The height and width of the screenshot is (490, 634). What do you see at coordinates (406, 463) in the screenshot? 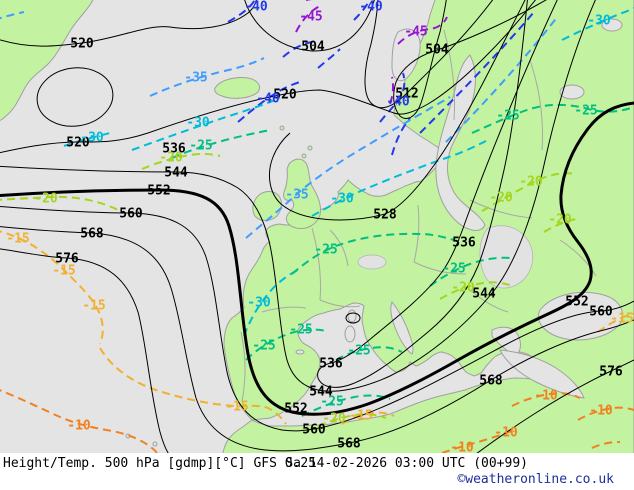
I see `caption-datetime: Sa 14-02-2026 03:00 UTC (00+99)` at bounding box center [406, 463].